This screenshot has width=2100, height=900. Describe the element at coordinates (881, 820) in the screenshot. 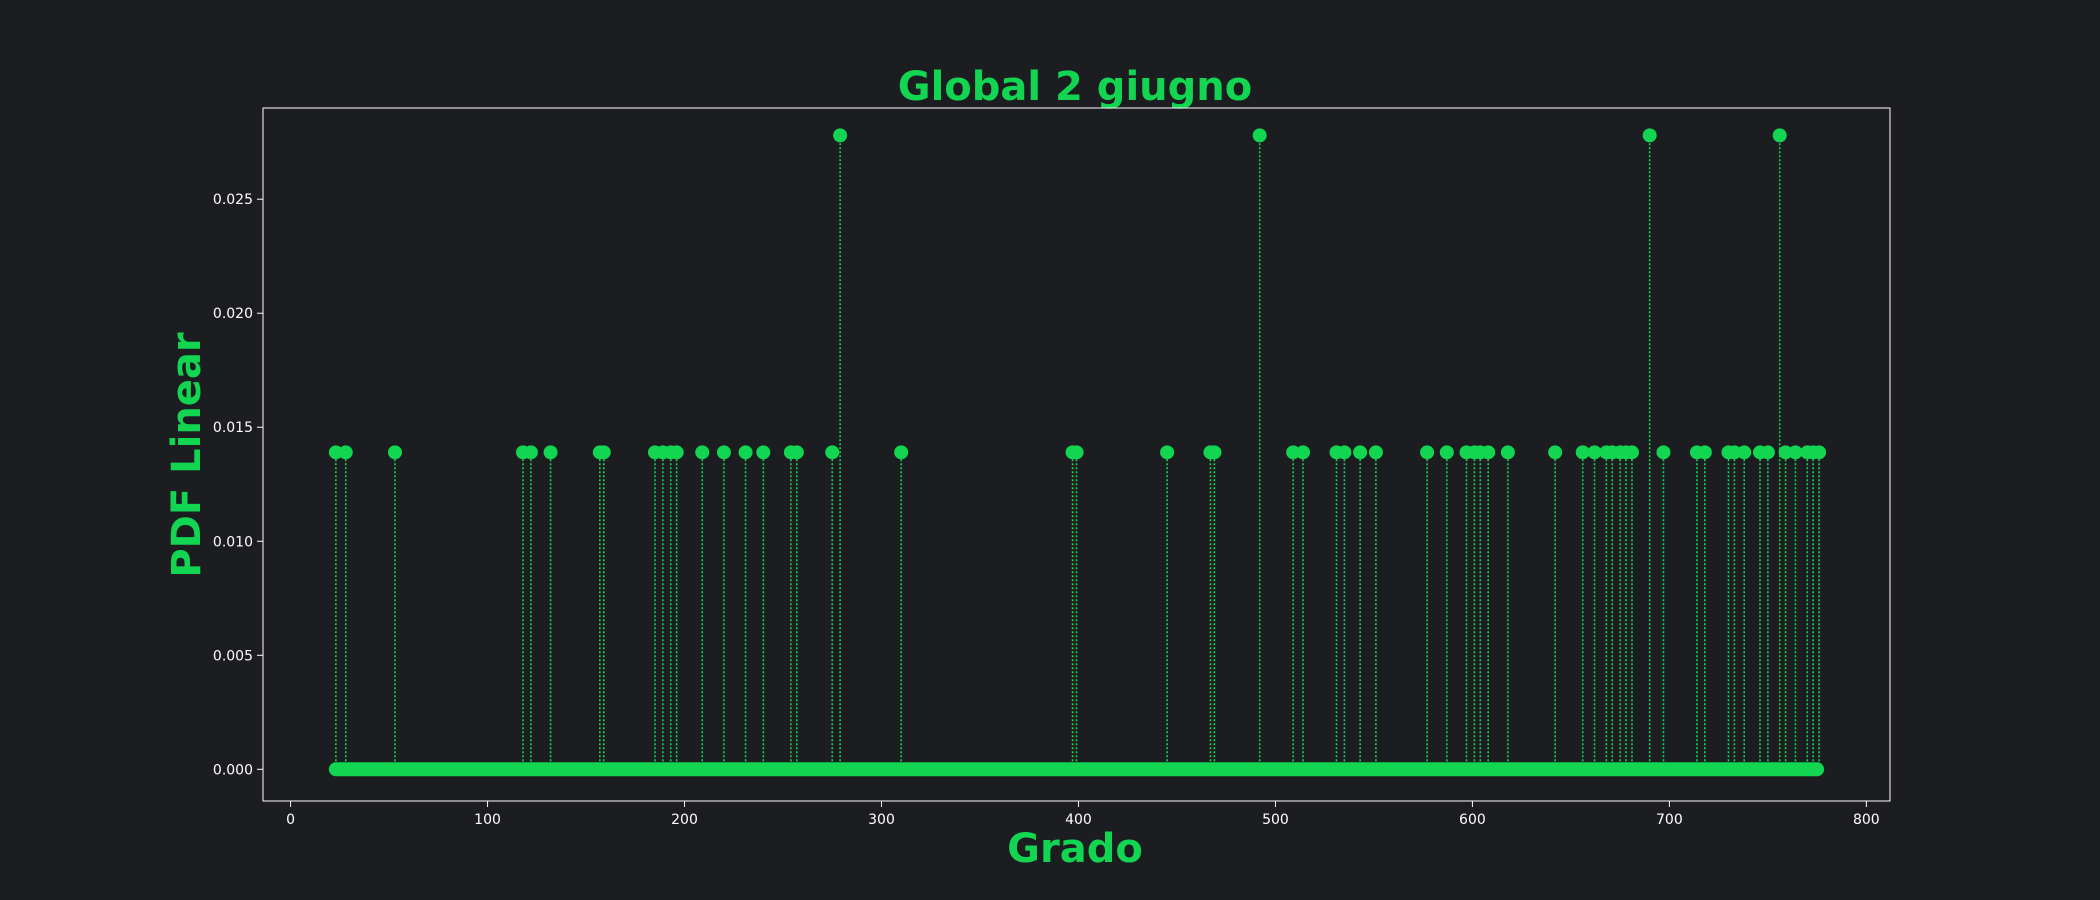

I see `x-tick-label: 300` at that location.